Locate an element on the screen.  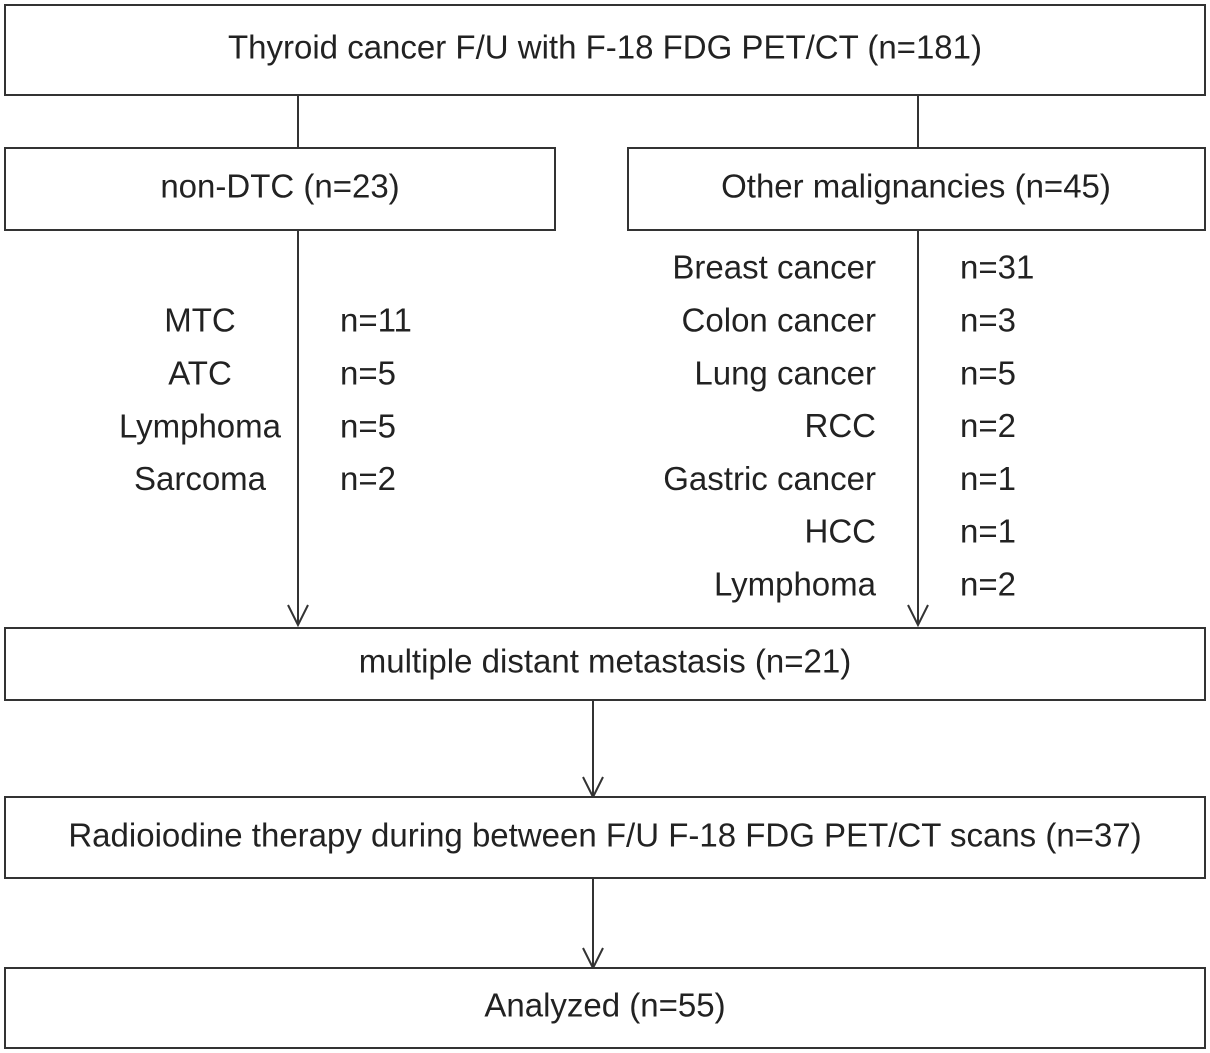
box-label: multiple distant metastasis (n=21) is located at coordinates (605, 661).